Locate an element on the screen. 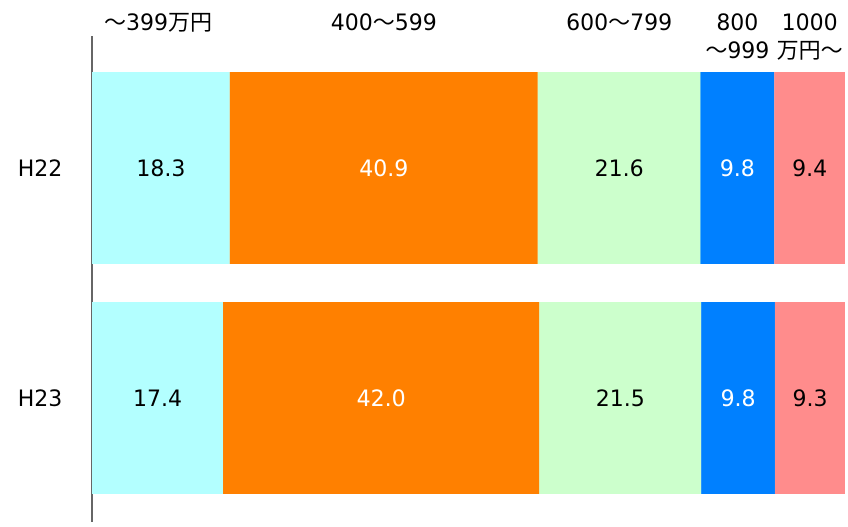 This screenshot has width=848, height=527. value-label-h23-1: 17.4 is located at coordinates (157, 399).